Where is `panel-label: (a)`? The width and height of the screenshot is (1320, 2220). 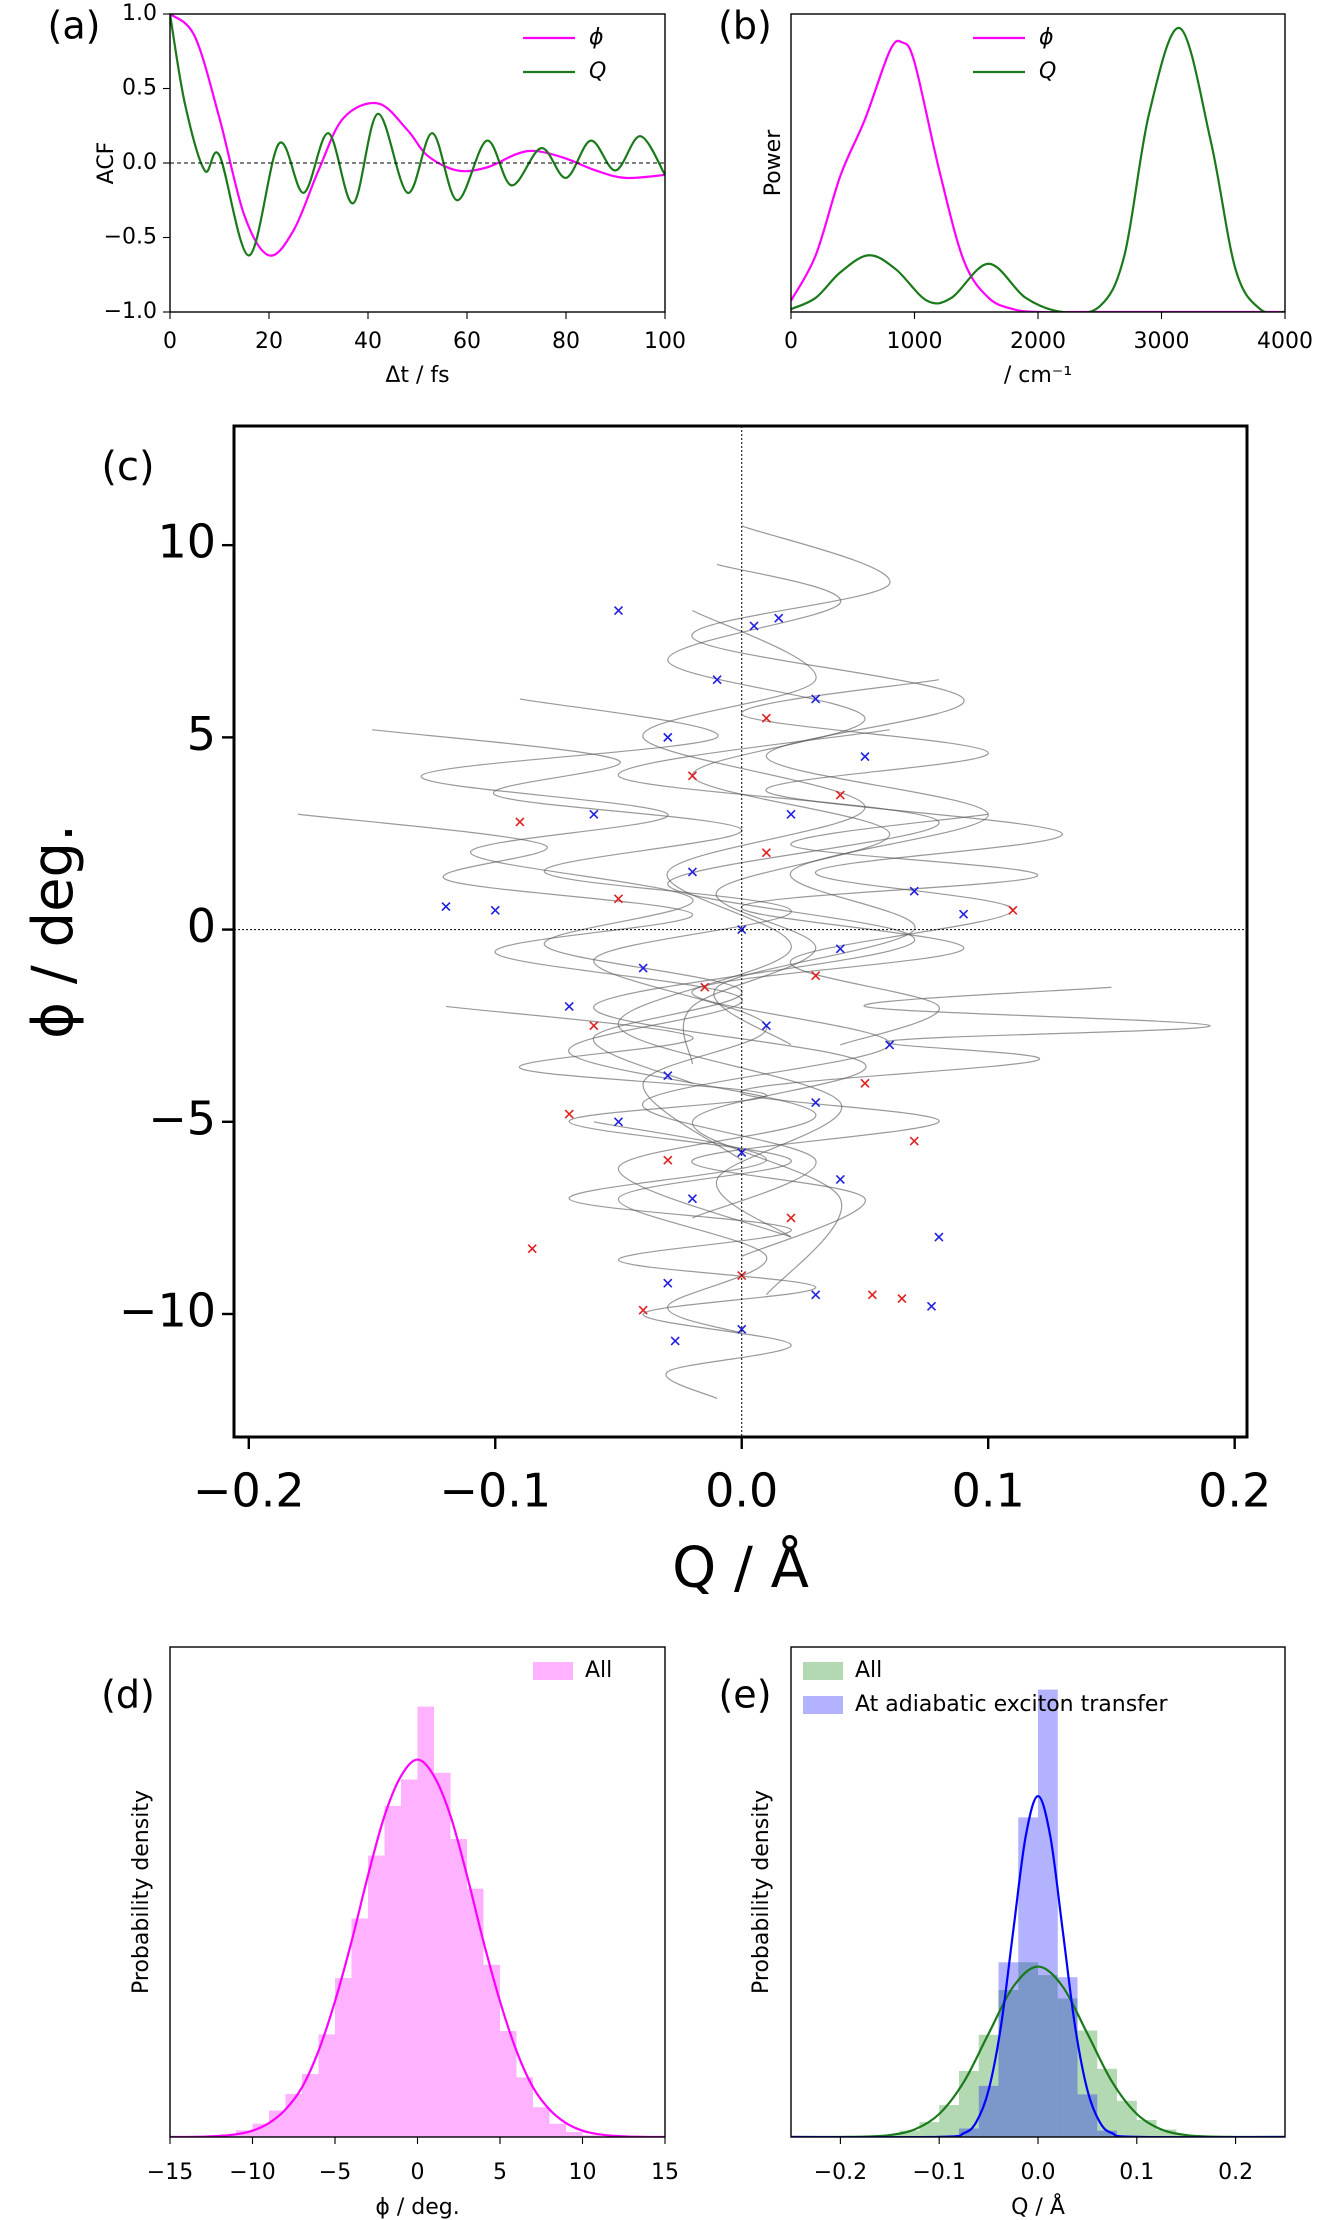
panel-label: (a) is located at coordinates (74, 26).